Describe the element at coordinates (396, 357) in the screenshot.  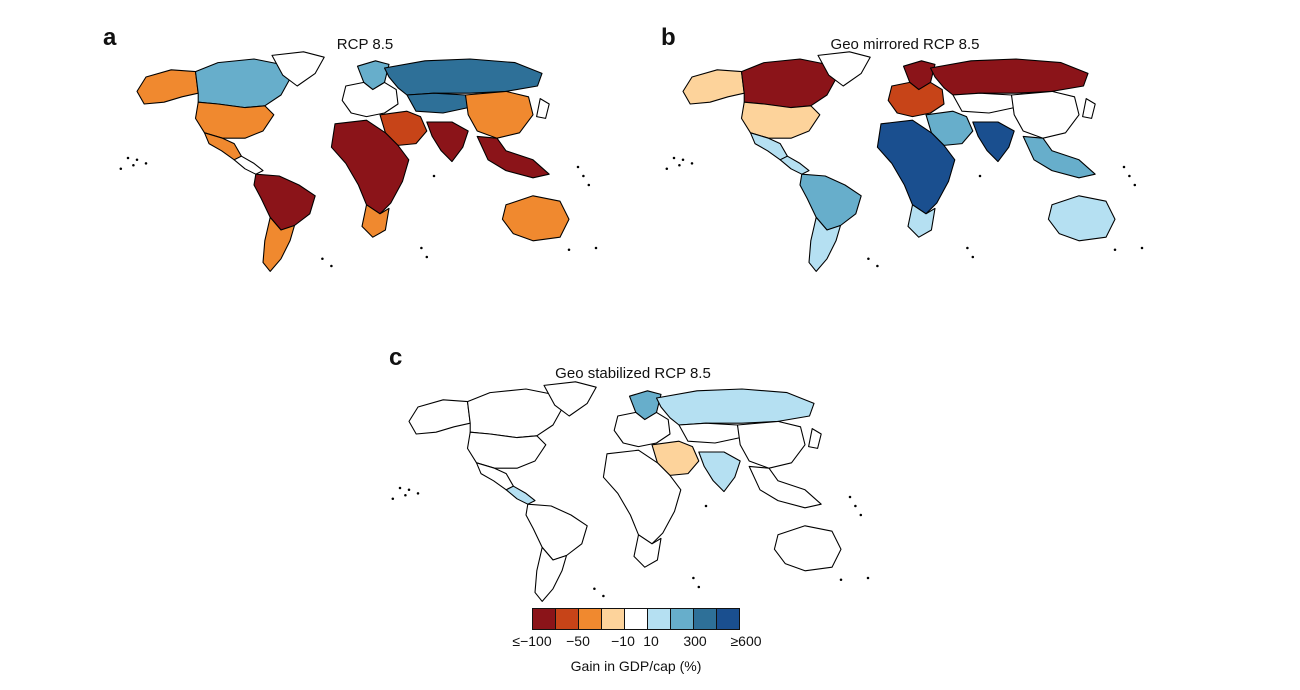
I see `panel-c-letter: c` at that location.